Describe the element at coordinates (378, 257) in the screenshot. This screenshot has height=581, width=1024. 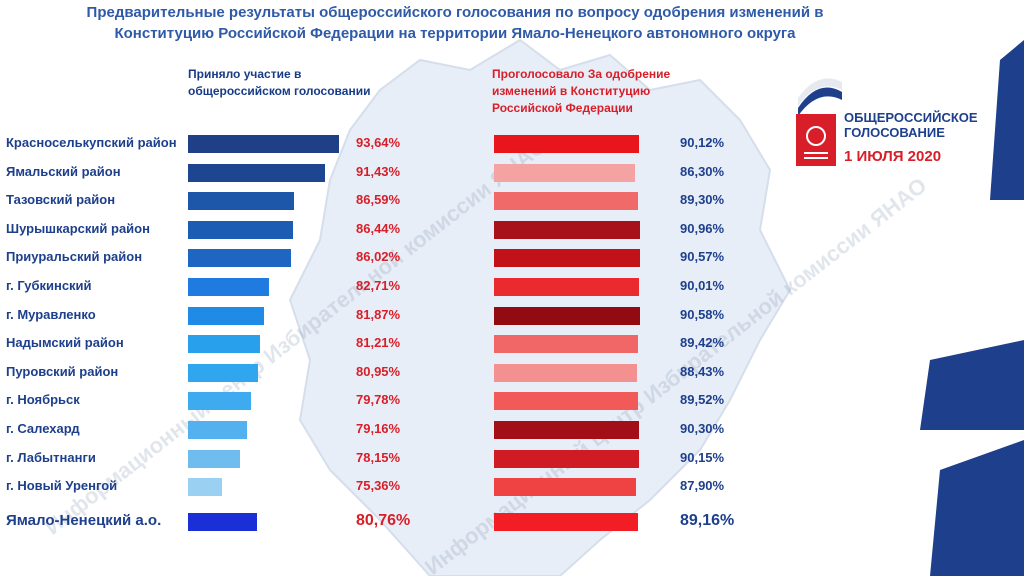
I see `participation-percent: 86,02%` at that location.